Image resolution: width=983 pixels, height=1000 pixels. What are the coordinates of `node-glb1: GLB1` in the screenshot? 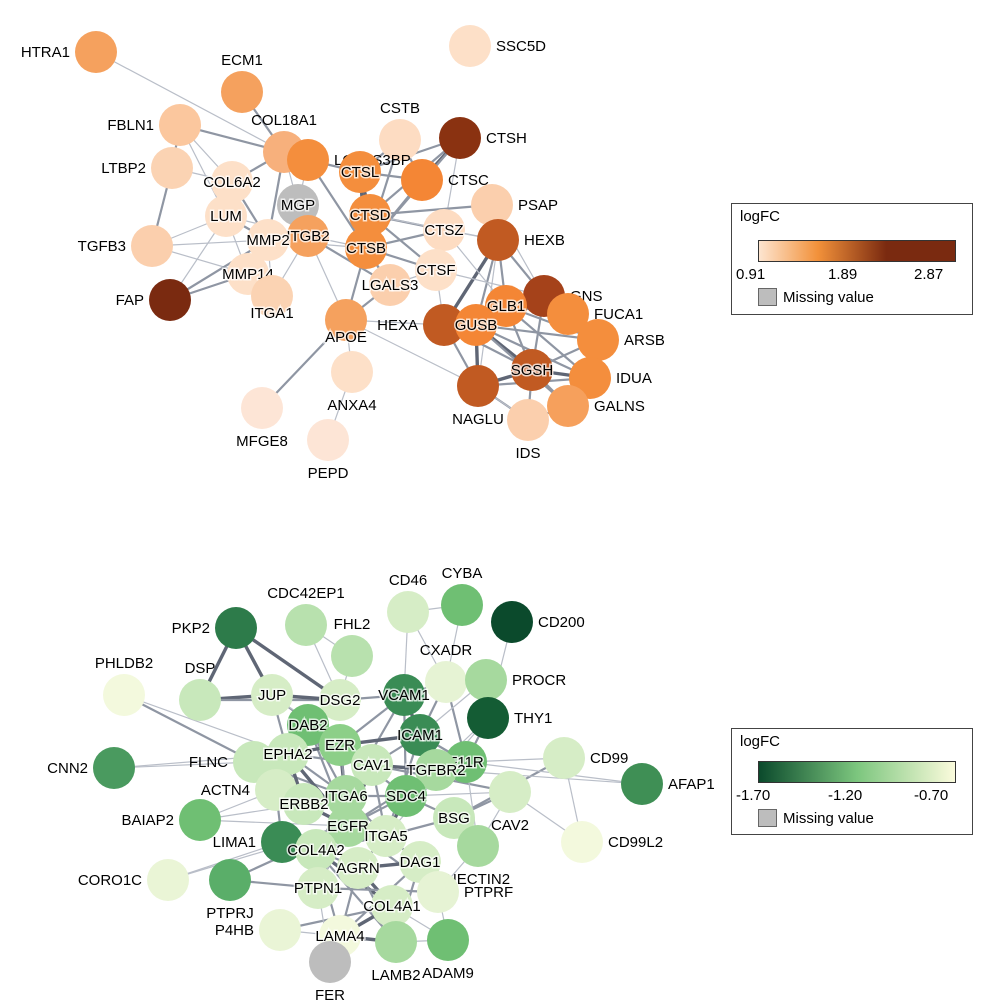 It's located at (506, 306).